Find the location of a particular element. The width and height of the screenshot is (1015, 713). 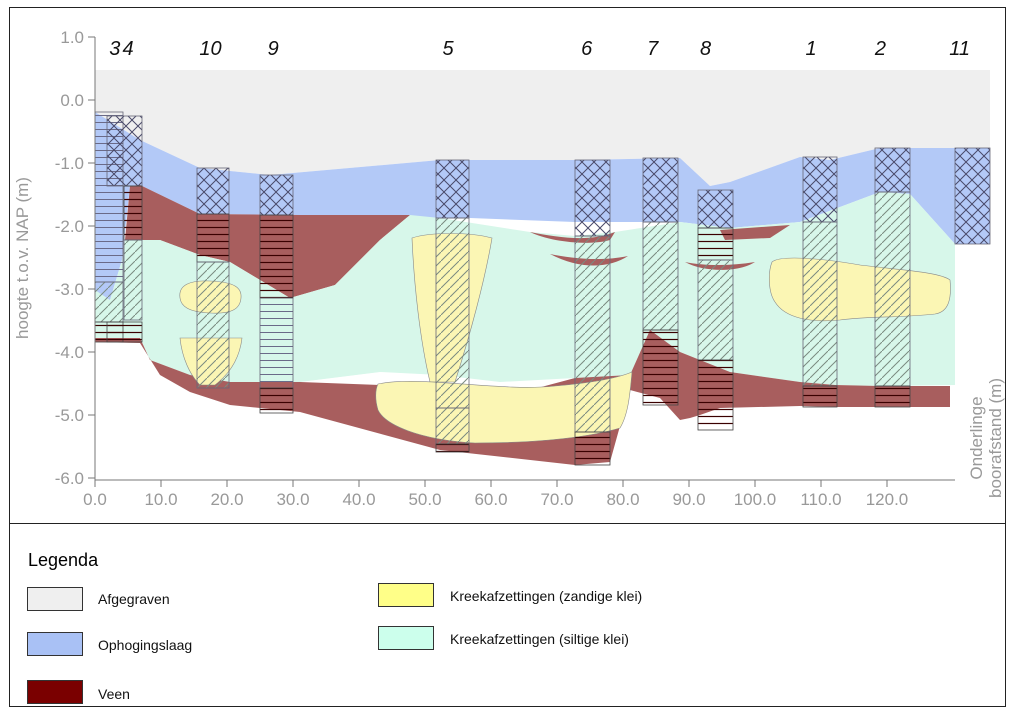

borehole-column-3-lower is located at coordinates (109, 302).